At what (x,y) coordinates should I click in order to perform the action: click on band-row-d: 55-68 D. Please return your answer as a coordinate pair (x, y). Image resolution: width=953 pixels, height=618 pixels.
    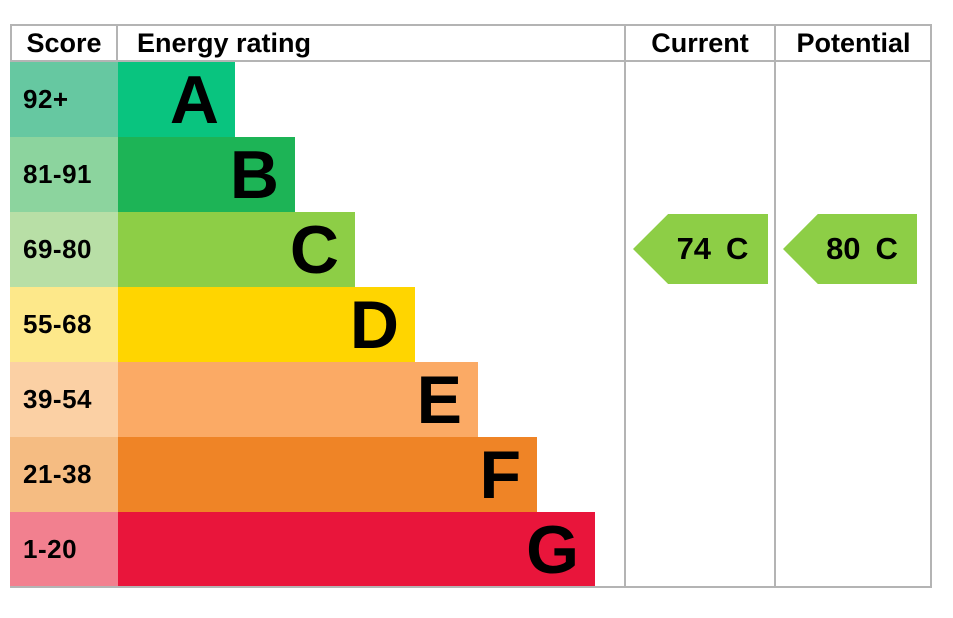
    Looking at the image, I should click on (471, 324).